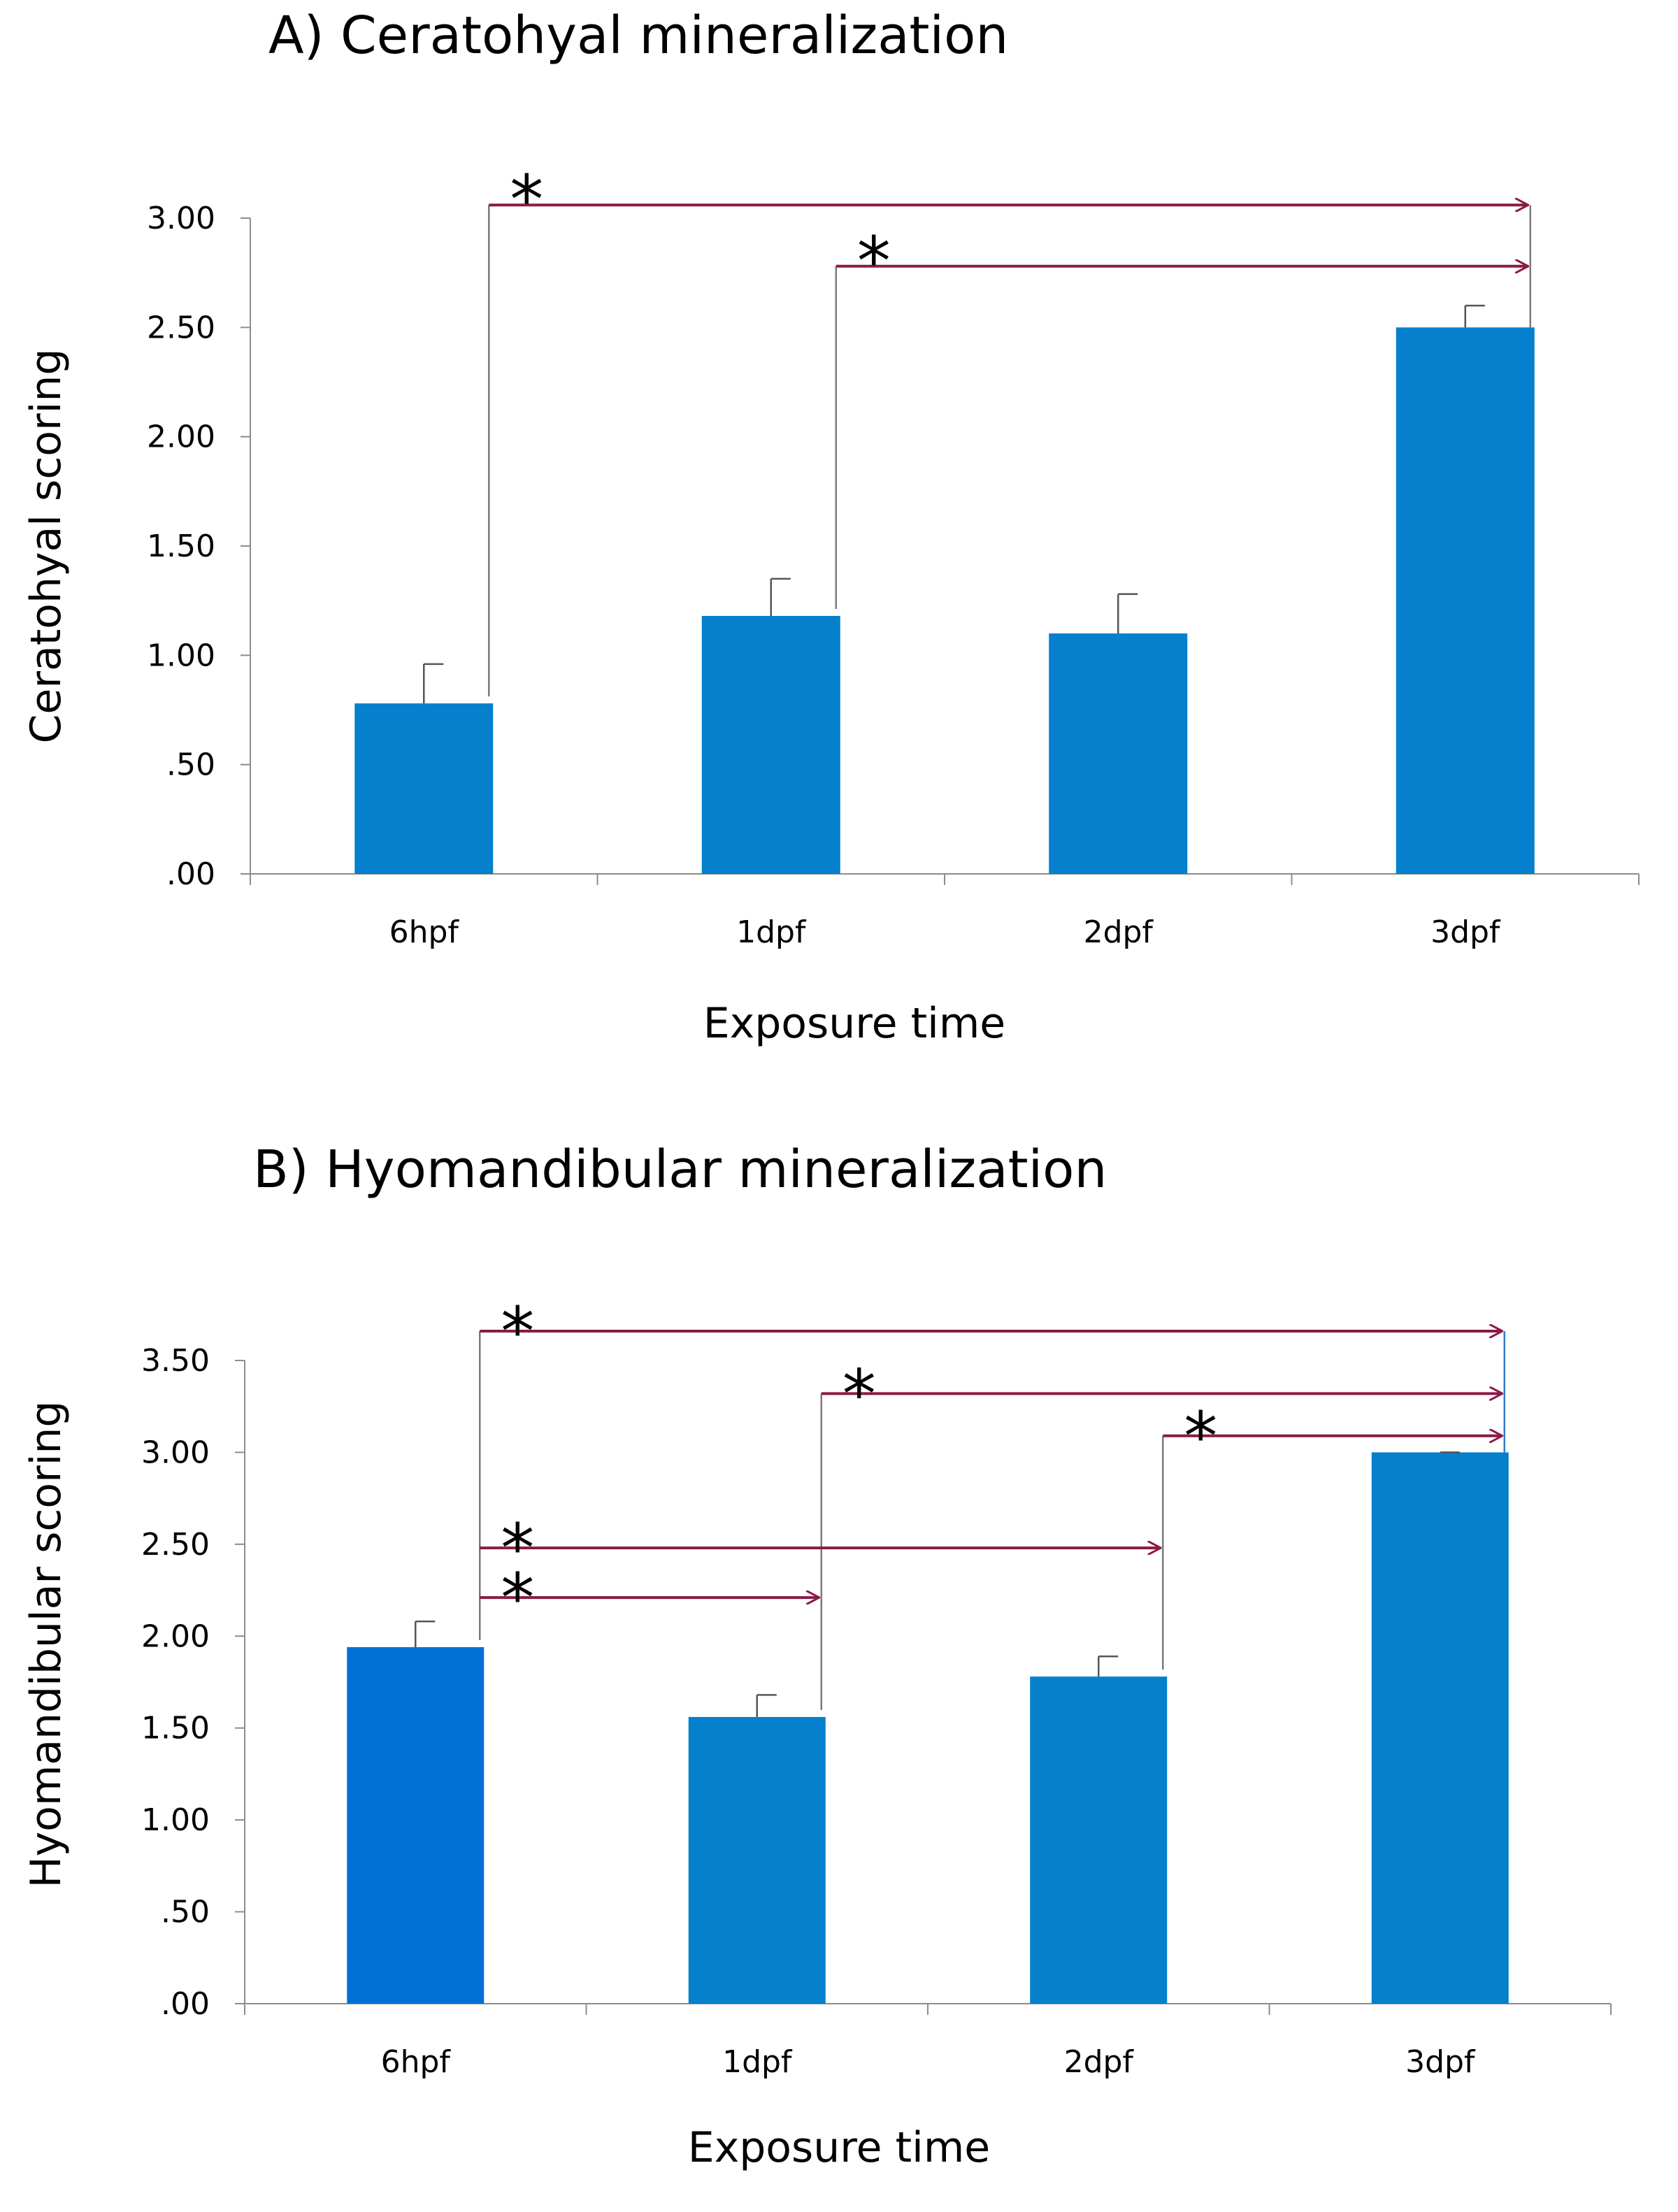  Describe the element at coordinates (47, 1644) in the screenshot. I see `y-axis-title: Hyomandibular scoring` at that location.